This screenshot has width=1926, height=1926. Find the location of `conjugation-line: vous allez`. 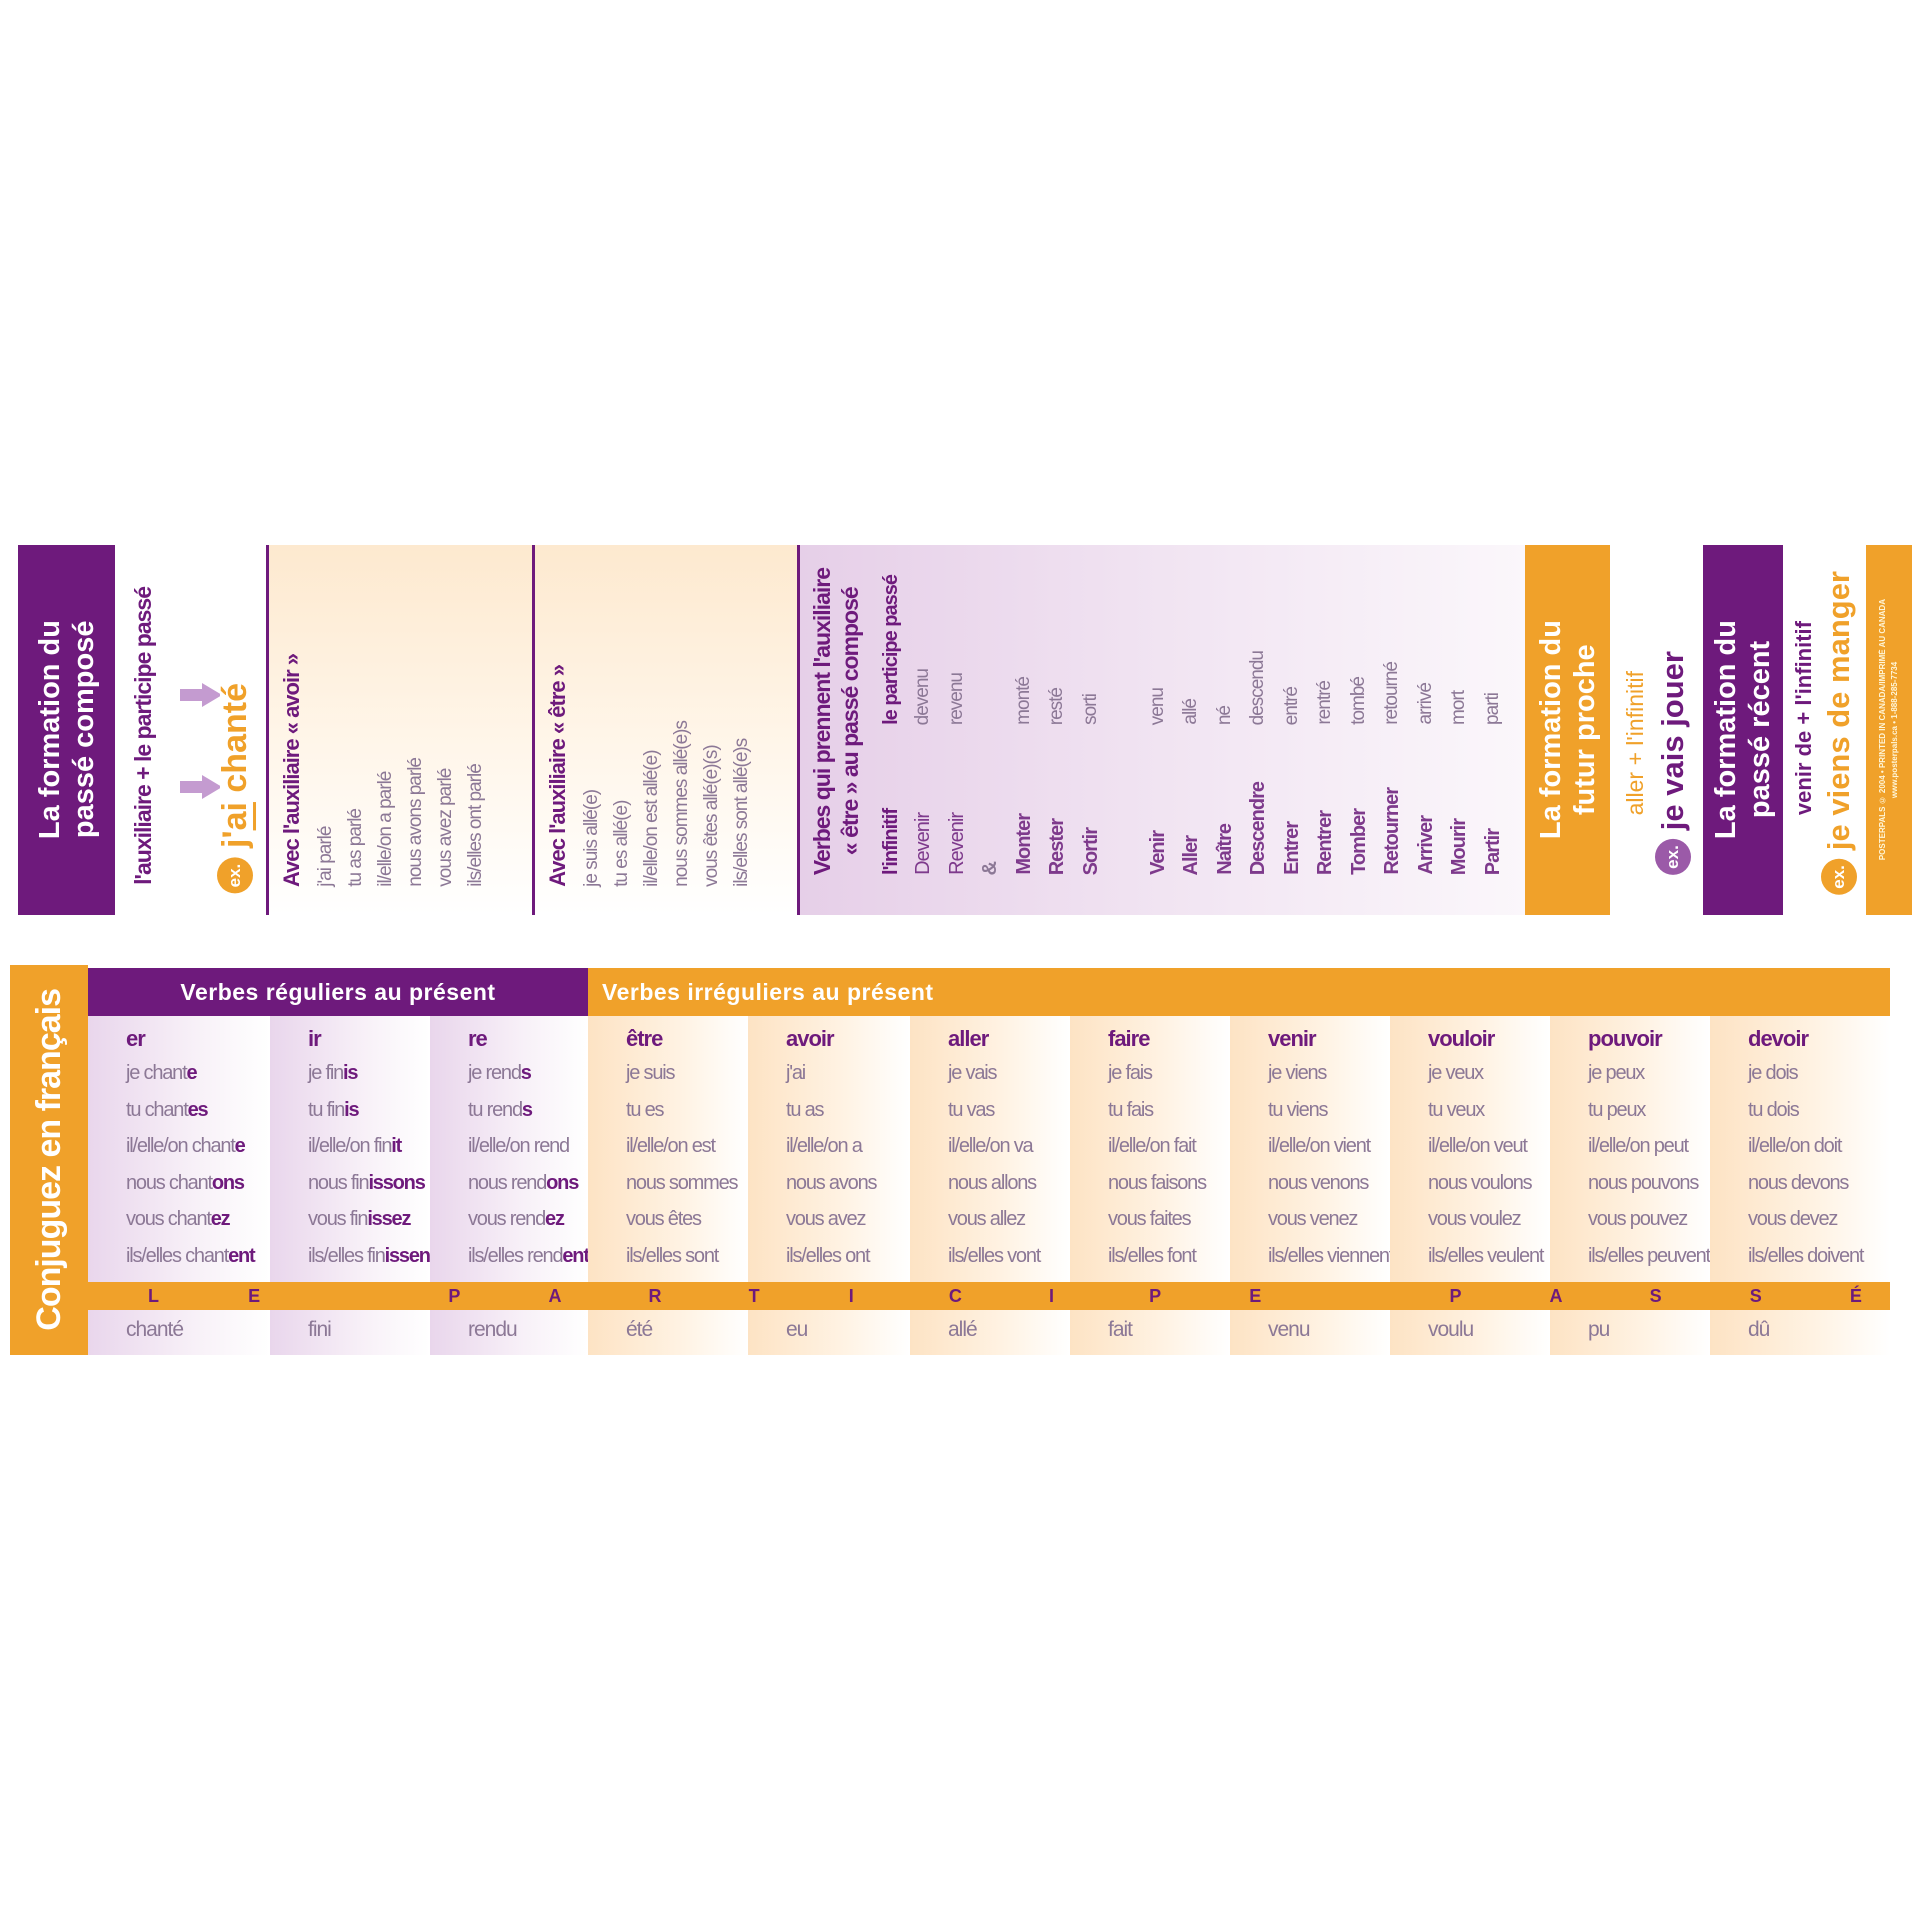

conjugation-line: vous allez is located at coordinates (987, 1219).